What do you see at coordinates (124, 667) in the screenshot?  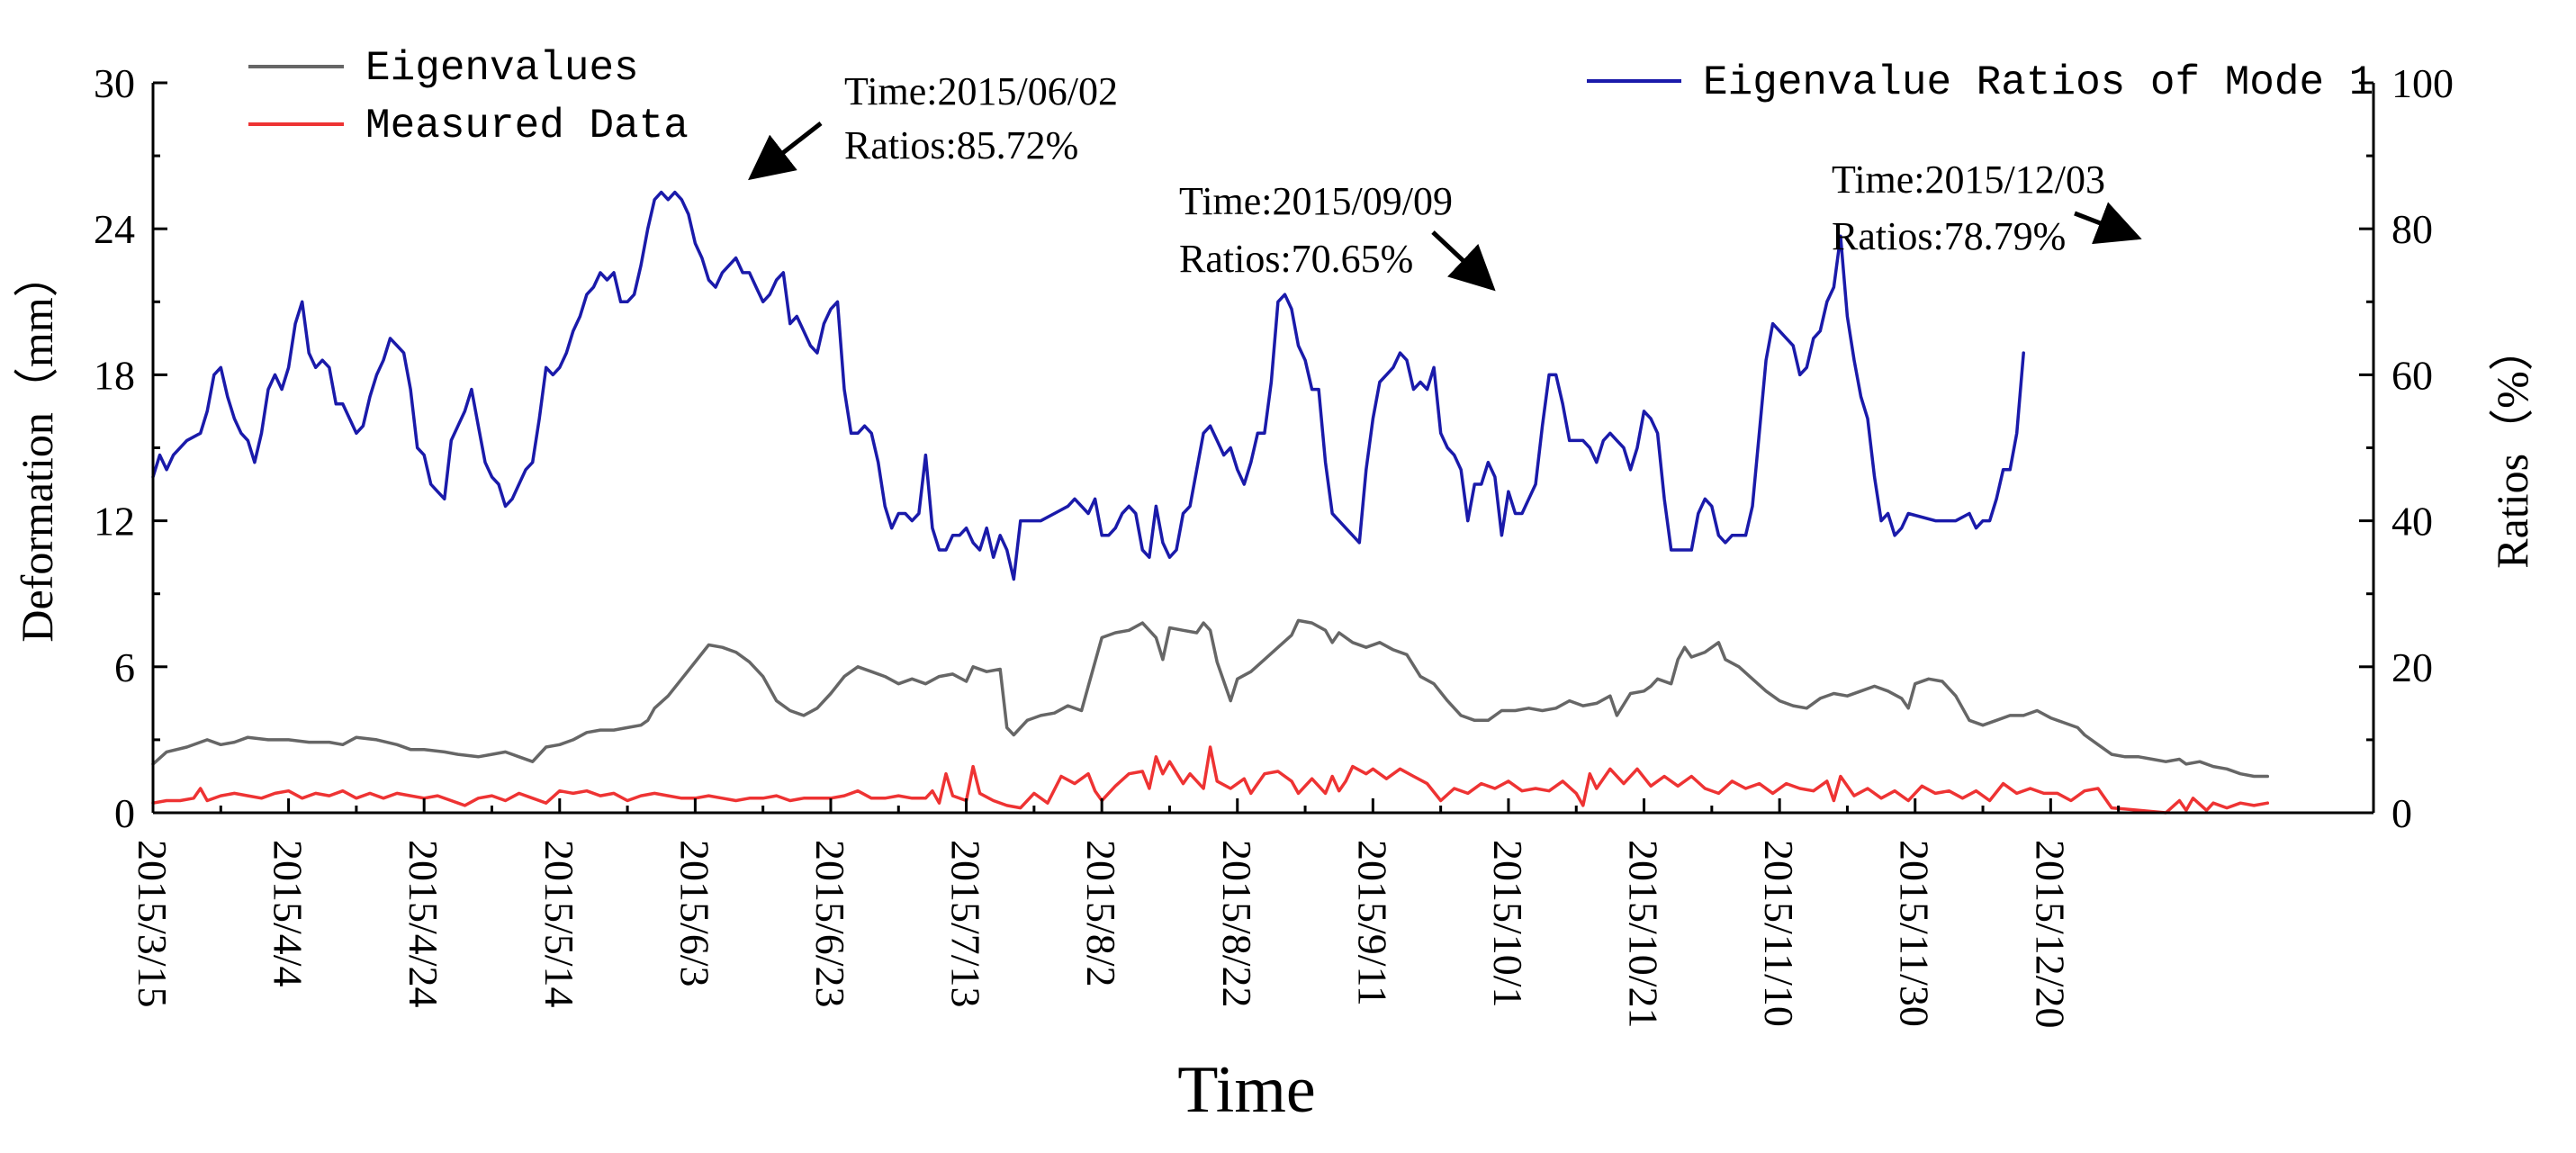 I see `y-left-tick-label: 6` at bounding box center [124, 667].